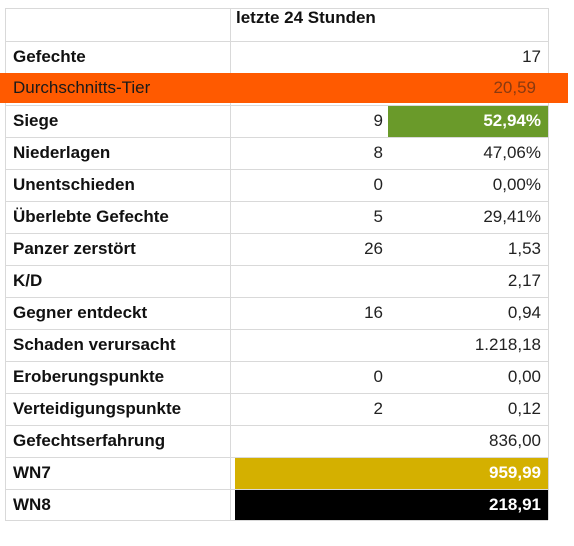  Describe the element at coordinates (514, 87) in the screenshot. I see `row-value: 20,59` at that location.